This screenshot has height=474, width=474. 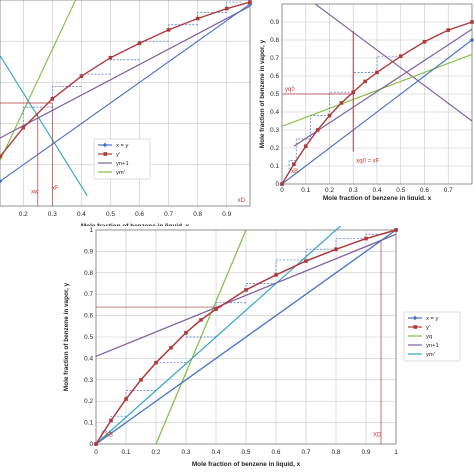 I want to click on x-tick-label: 1, so click(x=396, y=452).